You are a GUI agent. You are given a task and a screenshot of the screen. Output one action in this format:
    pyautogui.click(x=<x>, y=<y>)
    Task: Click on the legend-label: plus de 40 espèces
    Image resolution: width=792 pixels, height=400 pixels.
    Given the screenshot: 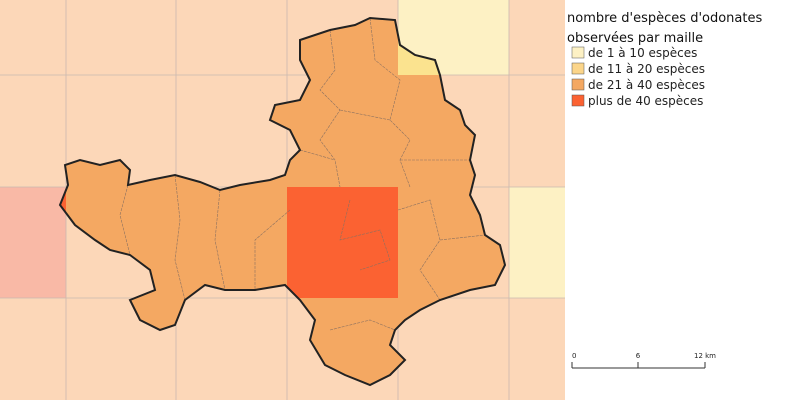 What is the action you would take?
    pyautogui.click(x=645, y=101)
    